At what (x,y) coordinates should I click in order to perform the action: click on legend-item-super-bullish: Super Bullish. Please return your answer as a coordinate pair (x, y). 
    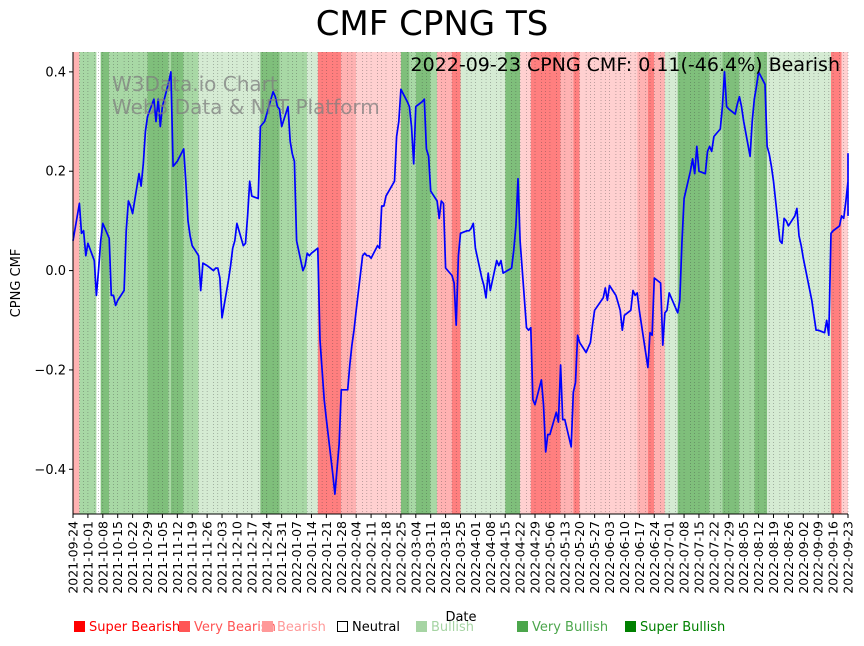
    Looking at the image, I should click on (675, 627).